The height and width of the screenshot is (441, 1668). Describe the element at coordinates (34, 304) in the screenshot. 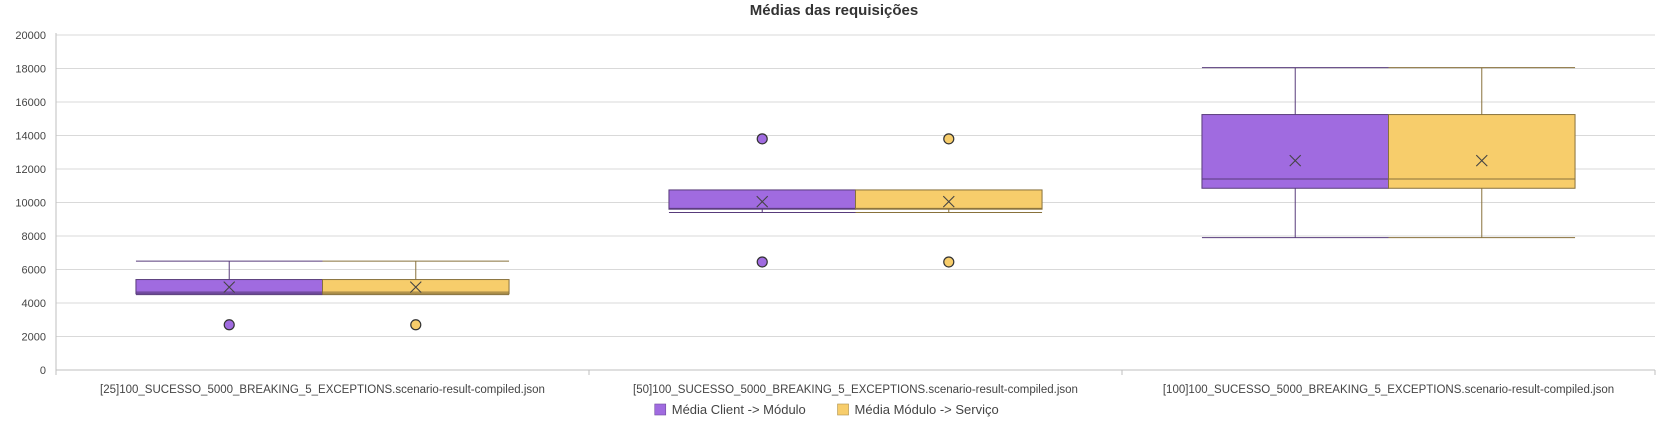

I see `y-tick-label: 4000` at that location.